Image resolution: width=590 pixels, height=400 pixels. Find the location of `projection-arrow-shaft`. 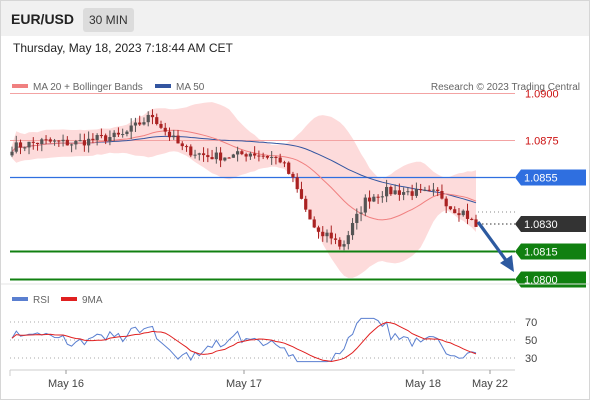

projection-arrow-shaft is located at coordinates (493, 242).